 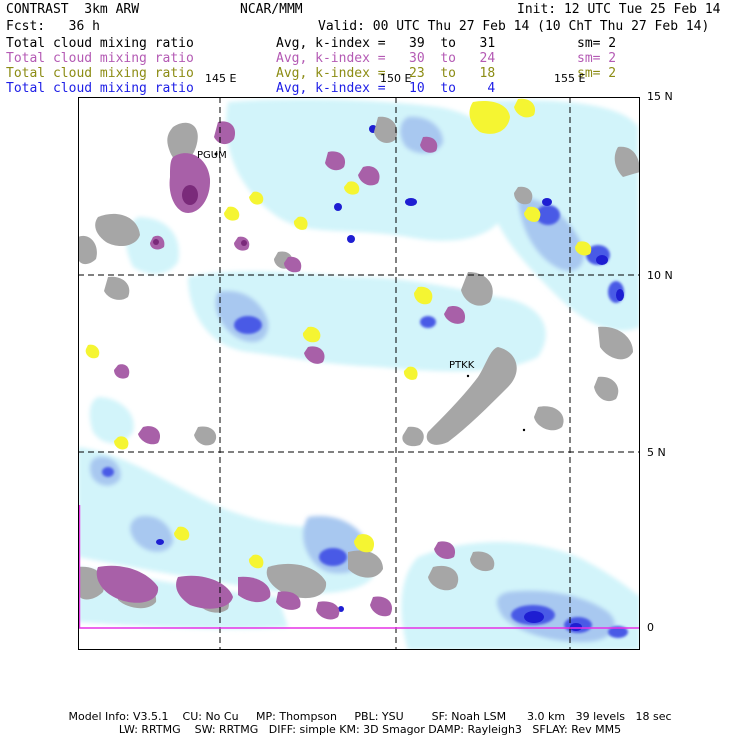 What do you see at coordinates (386, 88) in the screenshot?
I see `legend-range-4: Avg, k-index = 10 to 4` at bounding box center [386, 88].